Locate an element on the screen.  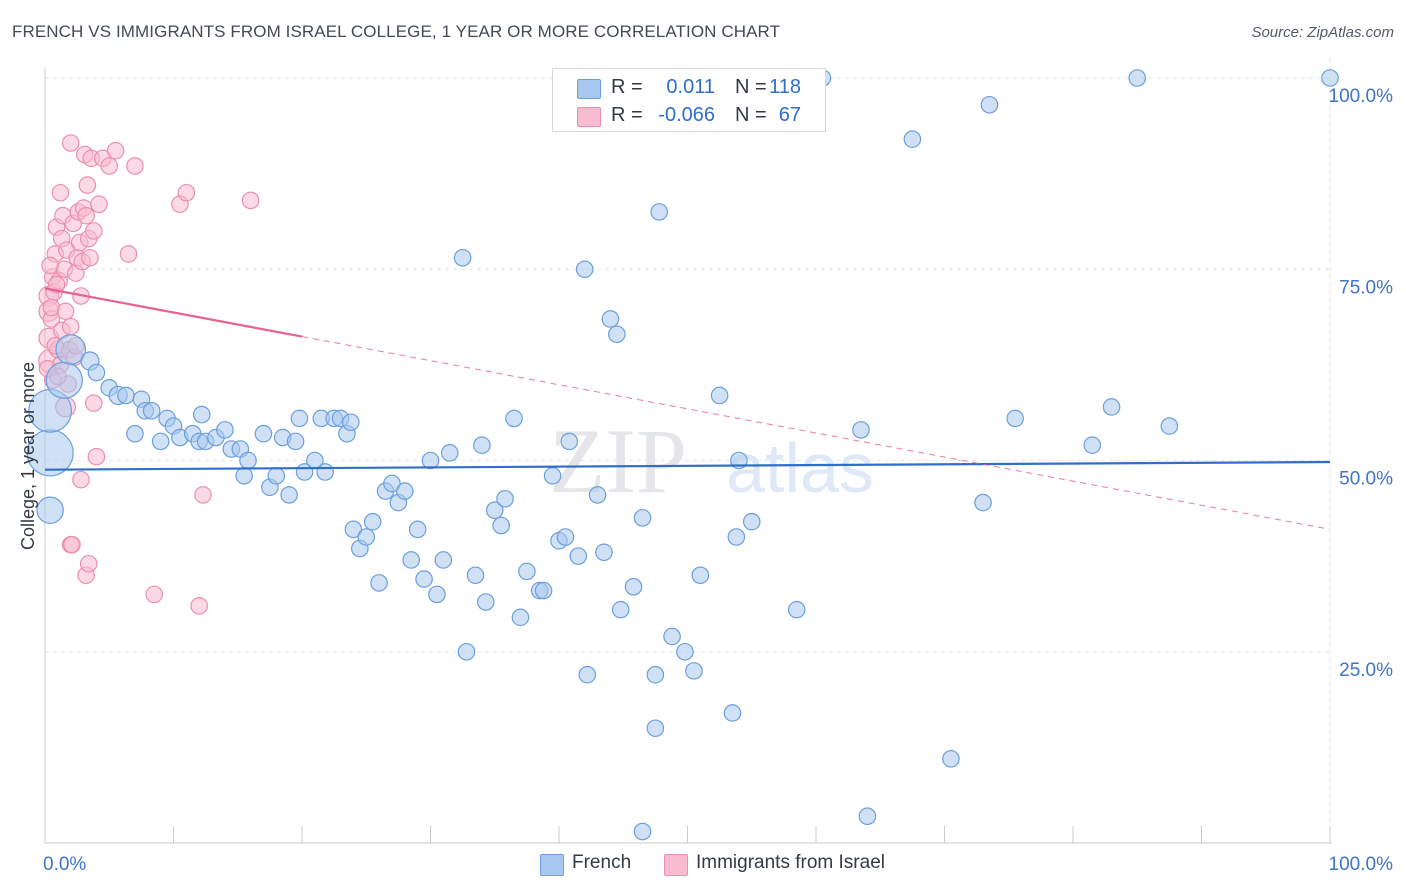
legend-row-israel: R = -0.066 N = 67 is located at coordinates (689, 115).